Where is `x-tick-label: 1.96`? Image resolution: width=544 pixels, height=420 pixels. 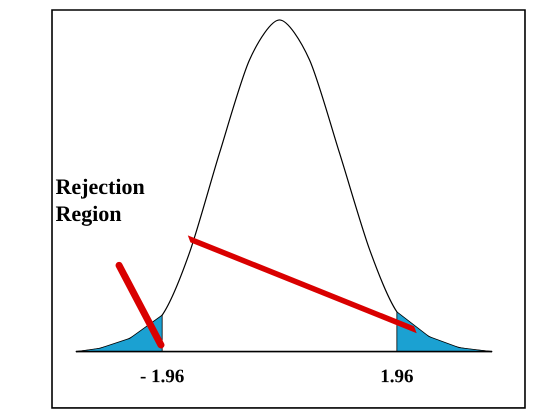 x-tick-label: 1.96 is located at coordinates (397, 376).